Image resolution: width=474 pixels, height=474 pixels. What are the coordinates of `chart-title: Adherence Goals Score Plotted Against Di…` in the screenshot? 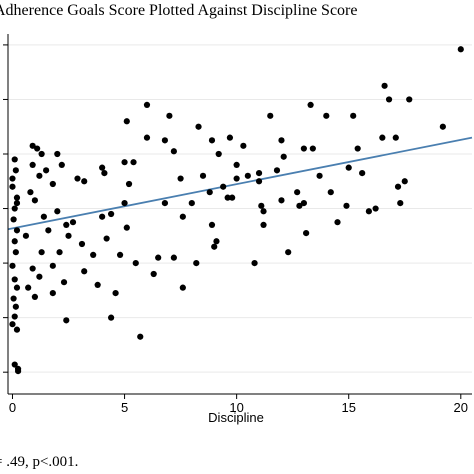 It's located at (179, 10).